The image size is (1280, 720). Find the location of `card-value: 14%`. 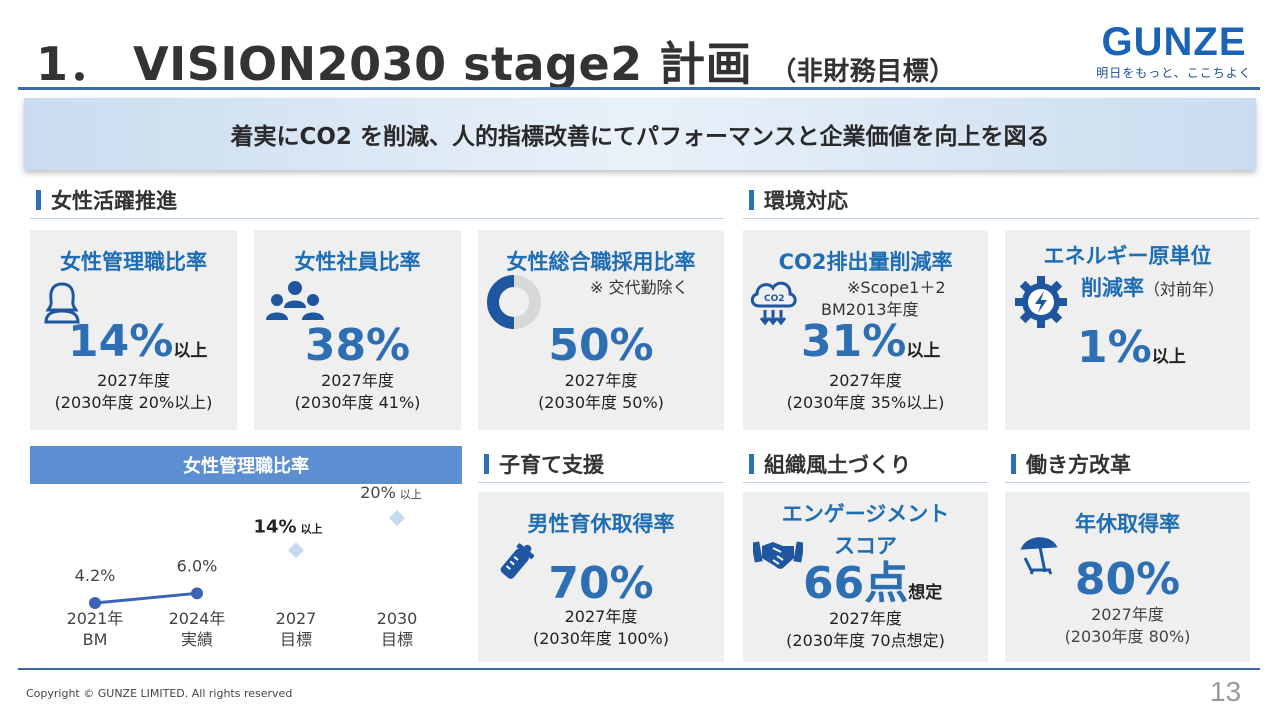

card-value: 14% is located at coordinates (121, 341).